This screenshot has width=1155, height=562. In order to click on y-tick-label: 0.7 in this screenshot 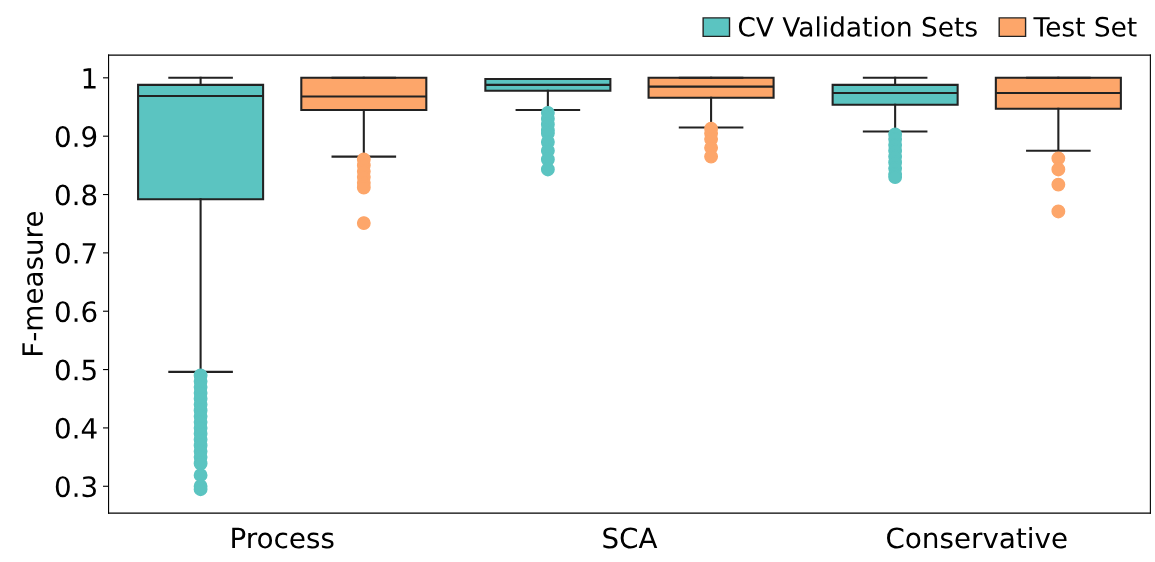, I will do `click(75, 253)`.